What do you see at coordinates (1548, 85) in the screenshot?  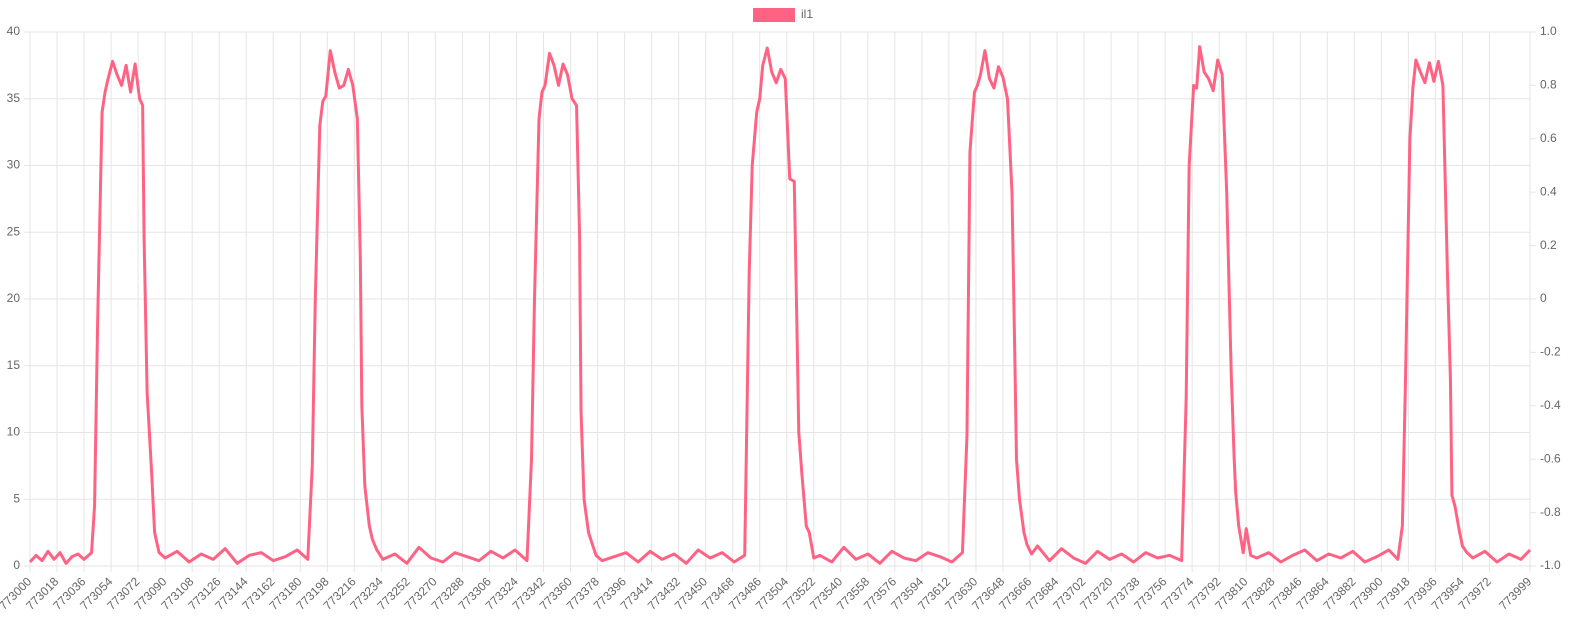 I see `y2-tick-label: 0.8` at bounding box center [1548, 85].